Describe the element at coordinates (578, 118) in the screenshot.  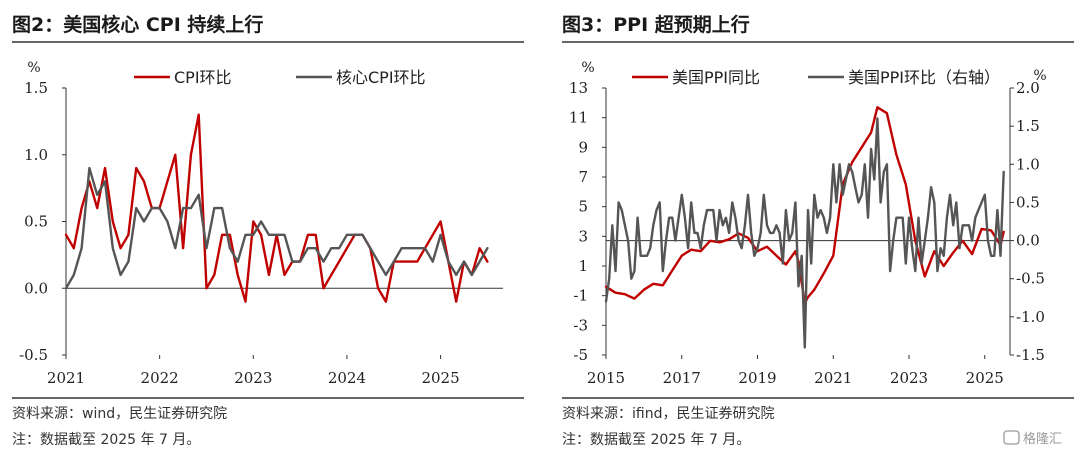
I see `y-tick-label: 11` at that location.